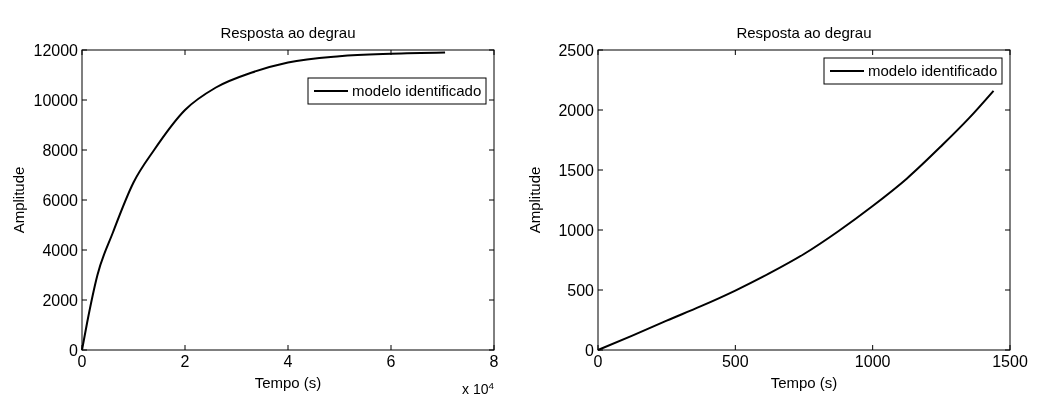 The height and width of the screenshot is (410, 1049). I want to click on y-tick-label: 8000, so click(60, 150).